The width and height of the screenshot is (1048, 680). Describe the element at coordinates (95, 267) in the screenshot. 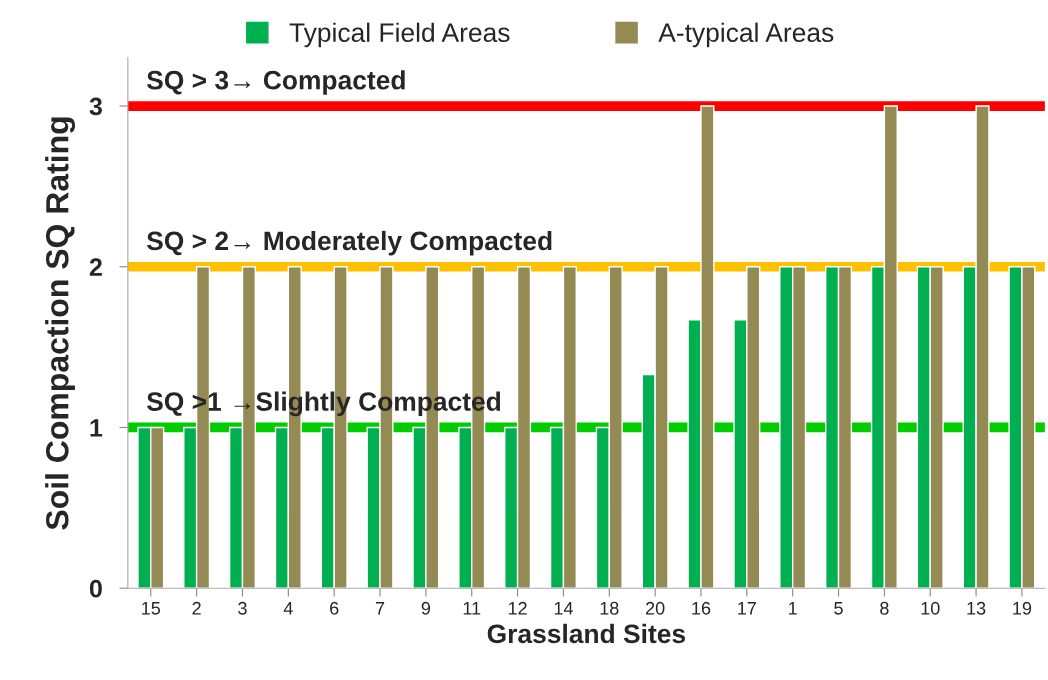

I see `y-tick-label: 2` at that location.